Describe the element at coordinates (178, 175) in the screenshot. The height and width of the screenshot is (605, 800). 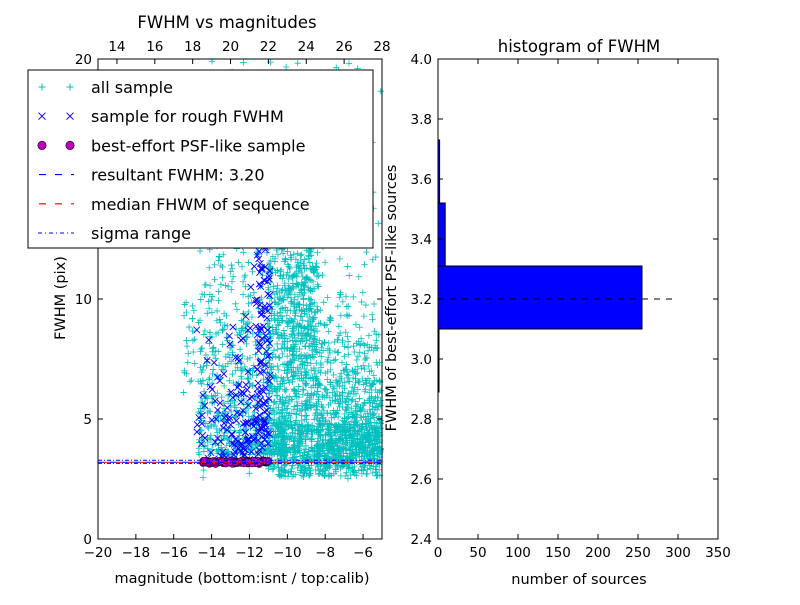
I see `legend-label: resultant FWHM: 3.20` at that location.